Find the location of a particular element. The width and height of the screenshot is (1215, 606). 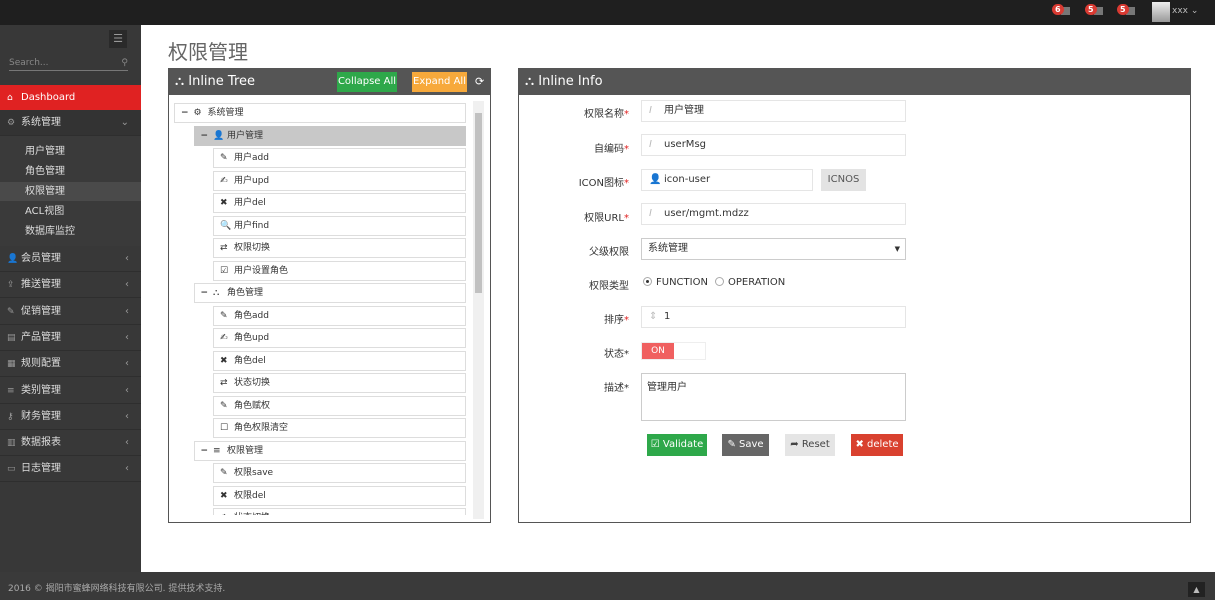

tree-node: ✍ 用户upd is located at coordinates (339, 180).